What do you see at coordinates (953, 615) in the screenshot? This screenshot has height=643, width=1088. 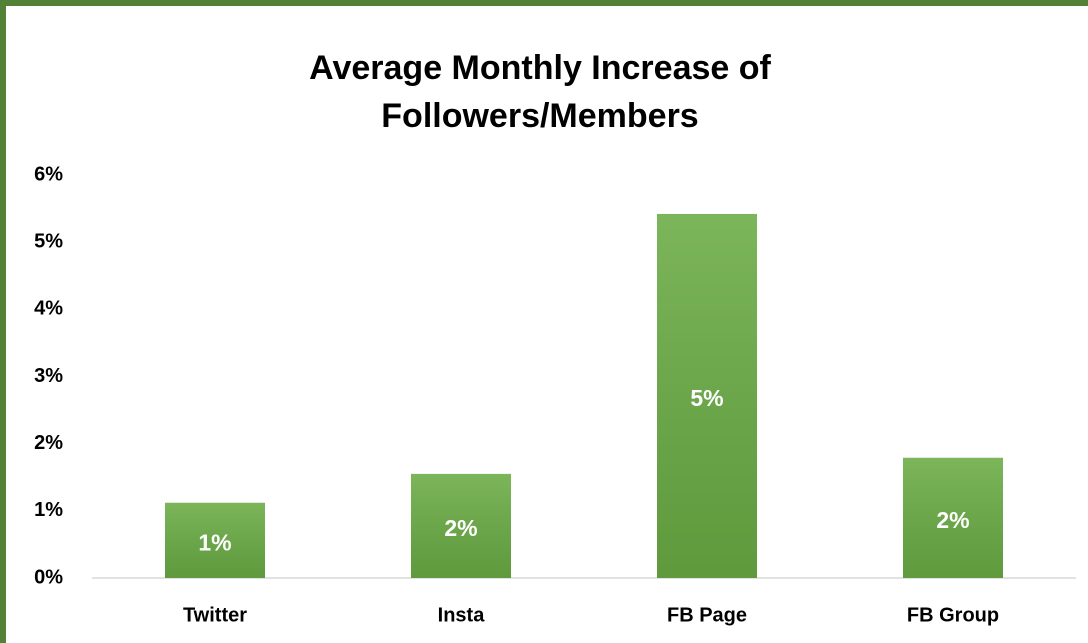 I see `x-tick-label: FB Group` at bounding box center [953, 615].